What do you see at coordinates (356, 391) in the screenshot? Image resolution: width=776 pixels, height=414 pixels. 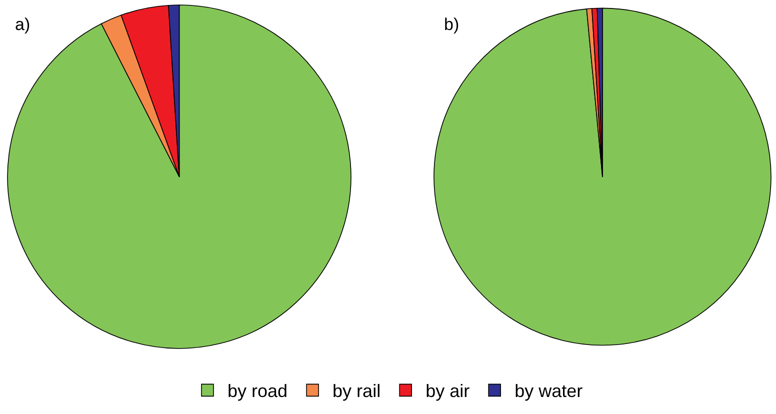 I see `legend-label: by rail` at bounding box center [356, 391].